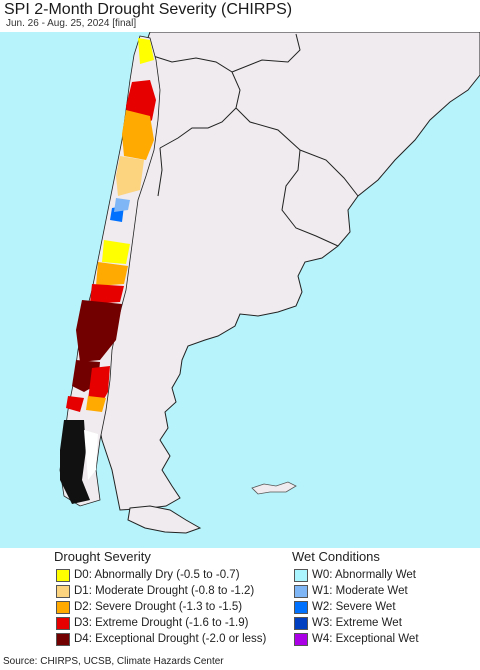 This screenshot has height=670, width=480. Describe the element at coordinates (112, 274) in the screenshot. I see `drought-d2-central` at that location.